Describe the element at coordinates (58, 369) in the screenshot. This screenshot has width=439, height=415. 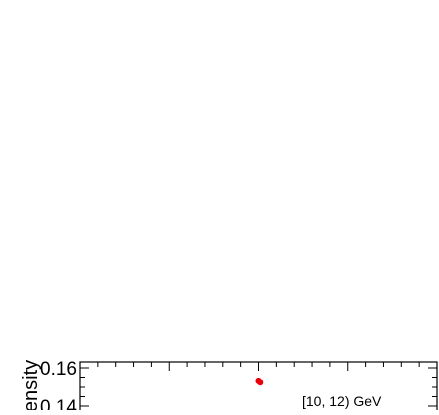
I see `y-tick-label: 0.16` at that location.